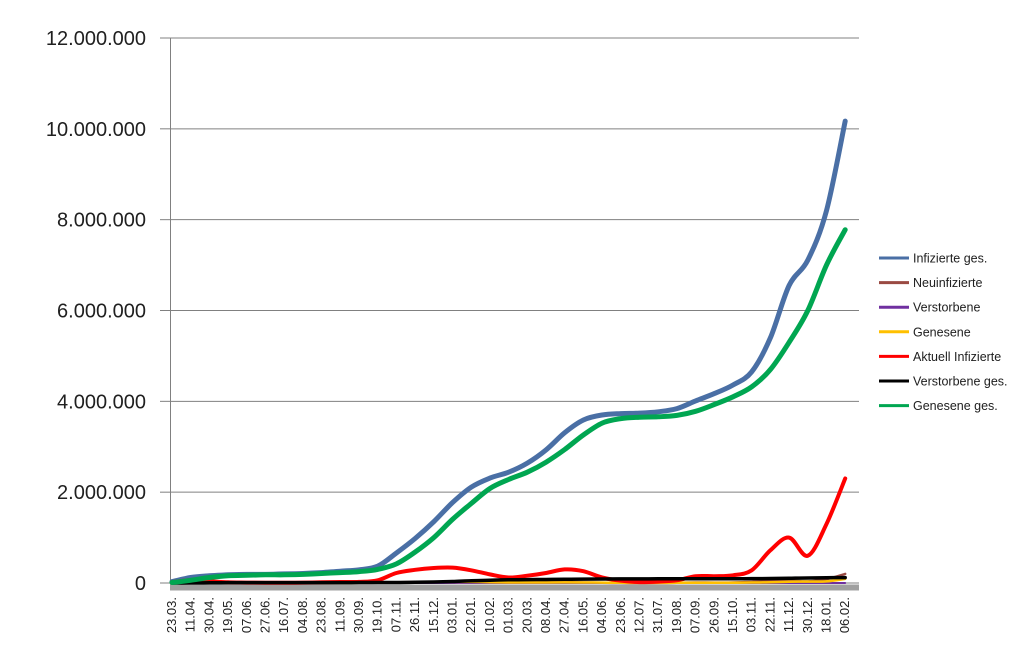 The width and height of the screenshot is (1021, 669). I want to click on x-axis-label: 30.09., so click(358, 615).